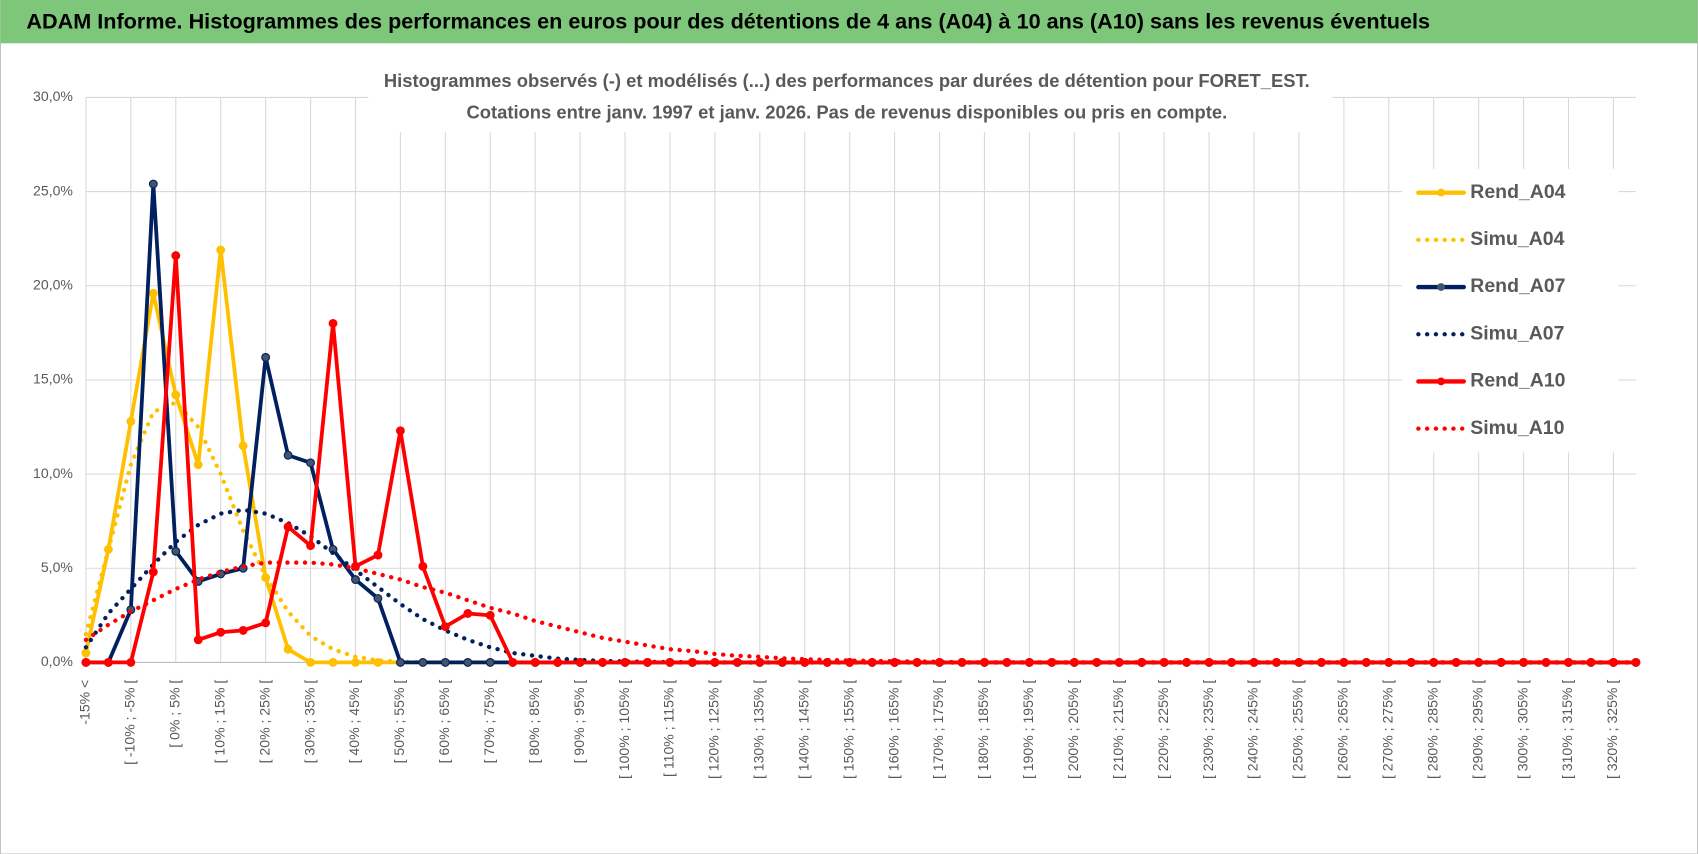 This screenshot has width=1698, height=854. What do you see at coordinates (1163, 729) in the screenshot?
I see `x-tick-label: [ 220% ; 225% [` at bounding box center [1163, 729].